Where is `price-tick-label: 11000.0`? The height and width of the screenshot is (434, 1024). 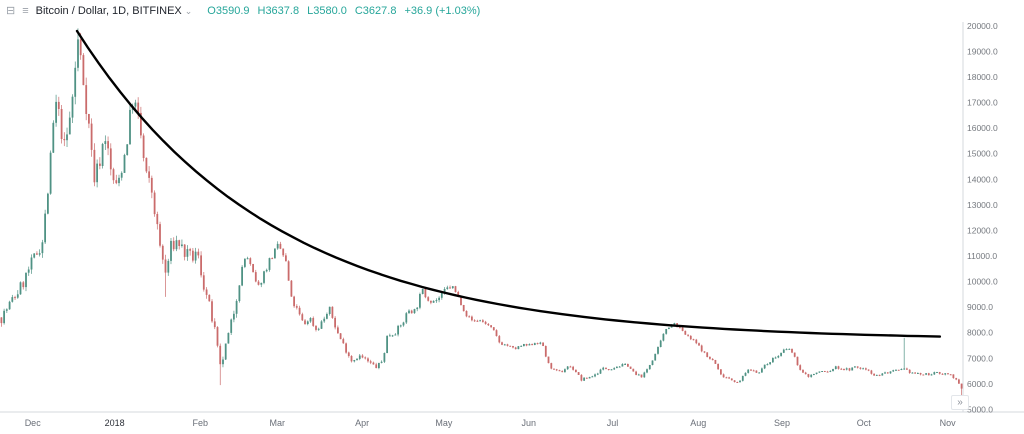 price-tick-label: 11000.0 is located at coordinates (982, 256).